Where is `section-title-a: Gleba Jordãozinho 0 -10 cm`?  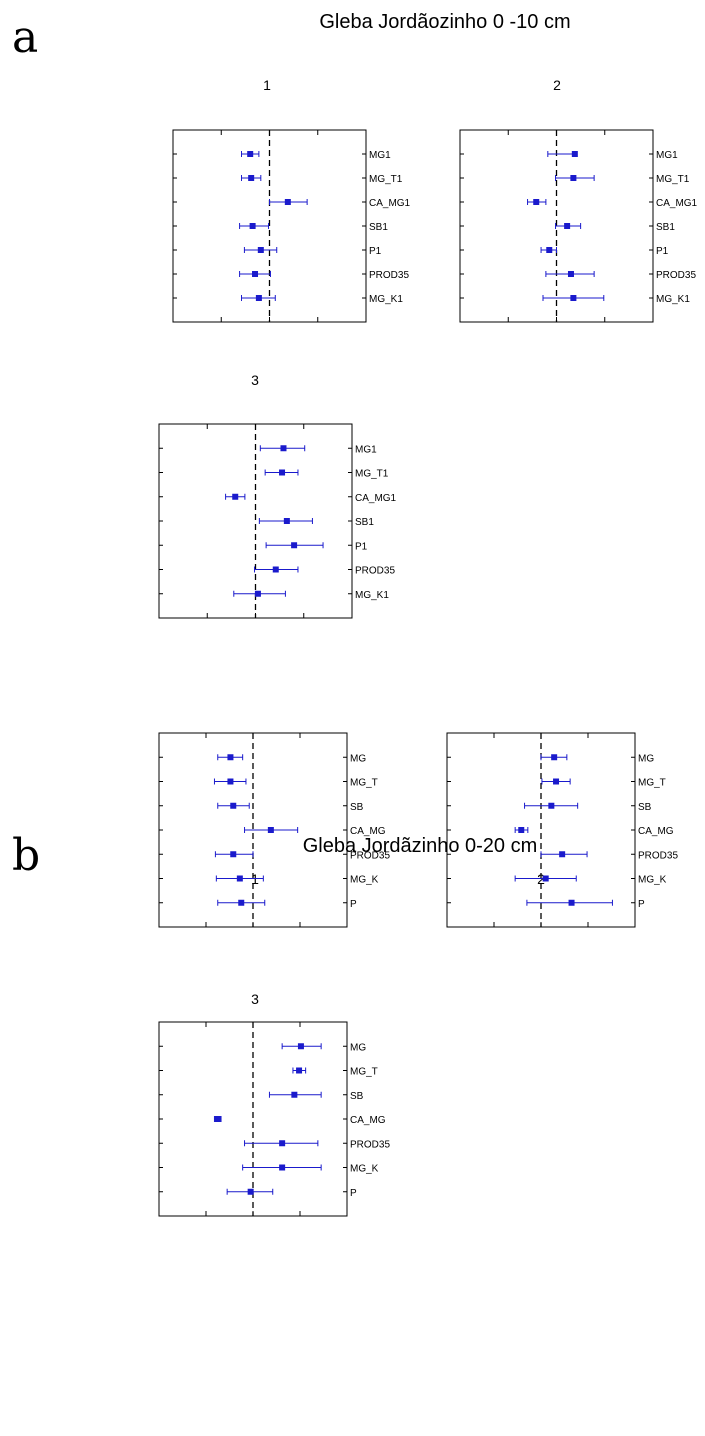 section-title-a: Gleba Jordãozinho 0 -10 cm is located at coordinates (444, 22).